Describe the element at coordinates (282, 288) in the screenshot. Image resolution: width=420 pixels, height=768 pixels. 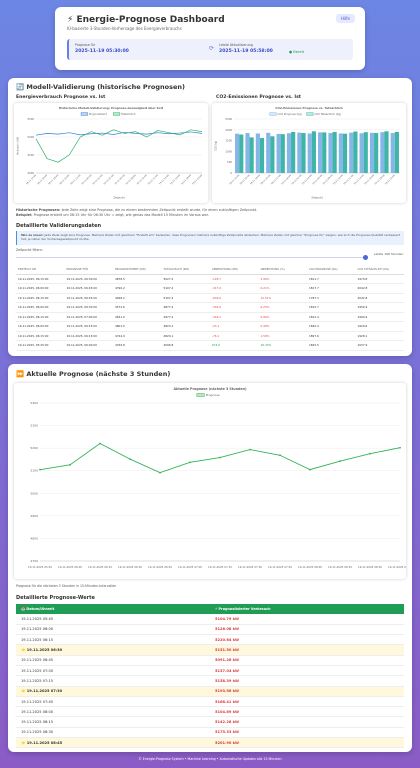
I see `cell: 6.21%` at that location.